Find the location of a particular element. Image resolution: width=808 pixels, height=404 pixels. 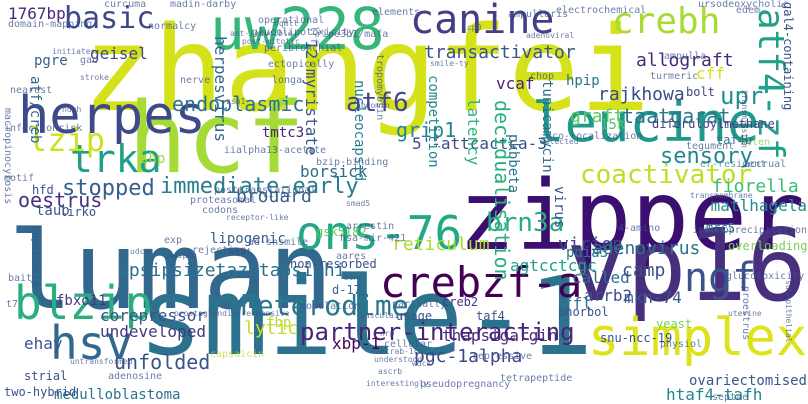

word-matlhagela: matlhagela is located at coordinates (758, 205).